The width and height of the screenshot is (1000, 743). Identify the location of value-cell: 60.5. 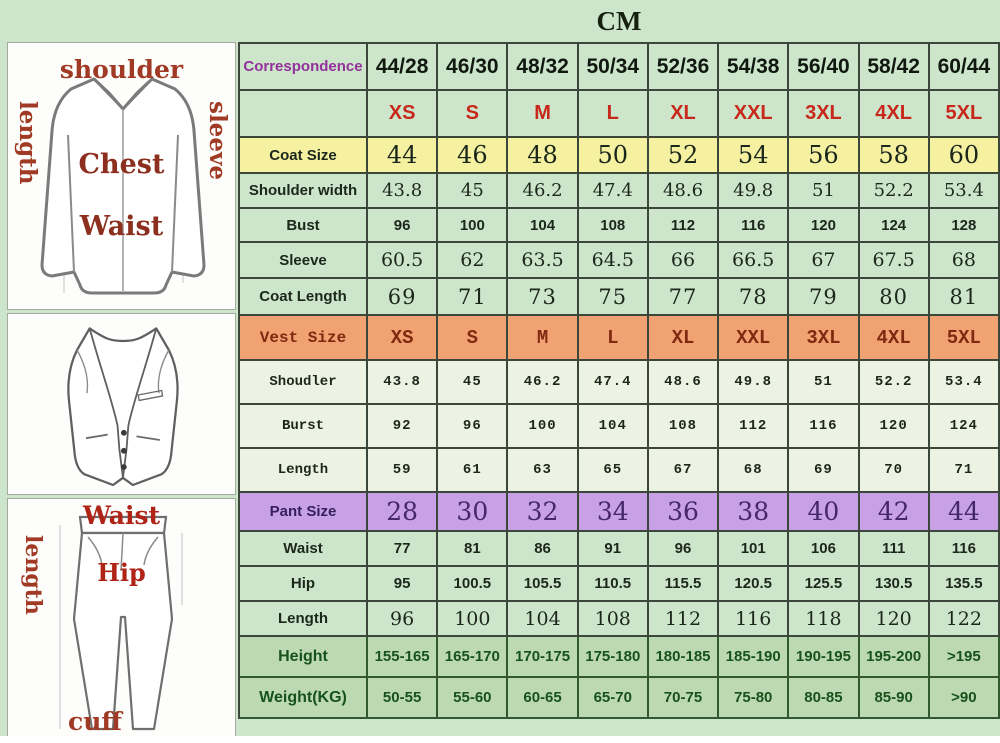
(403, 261).